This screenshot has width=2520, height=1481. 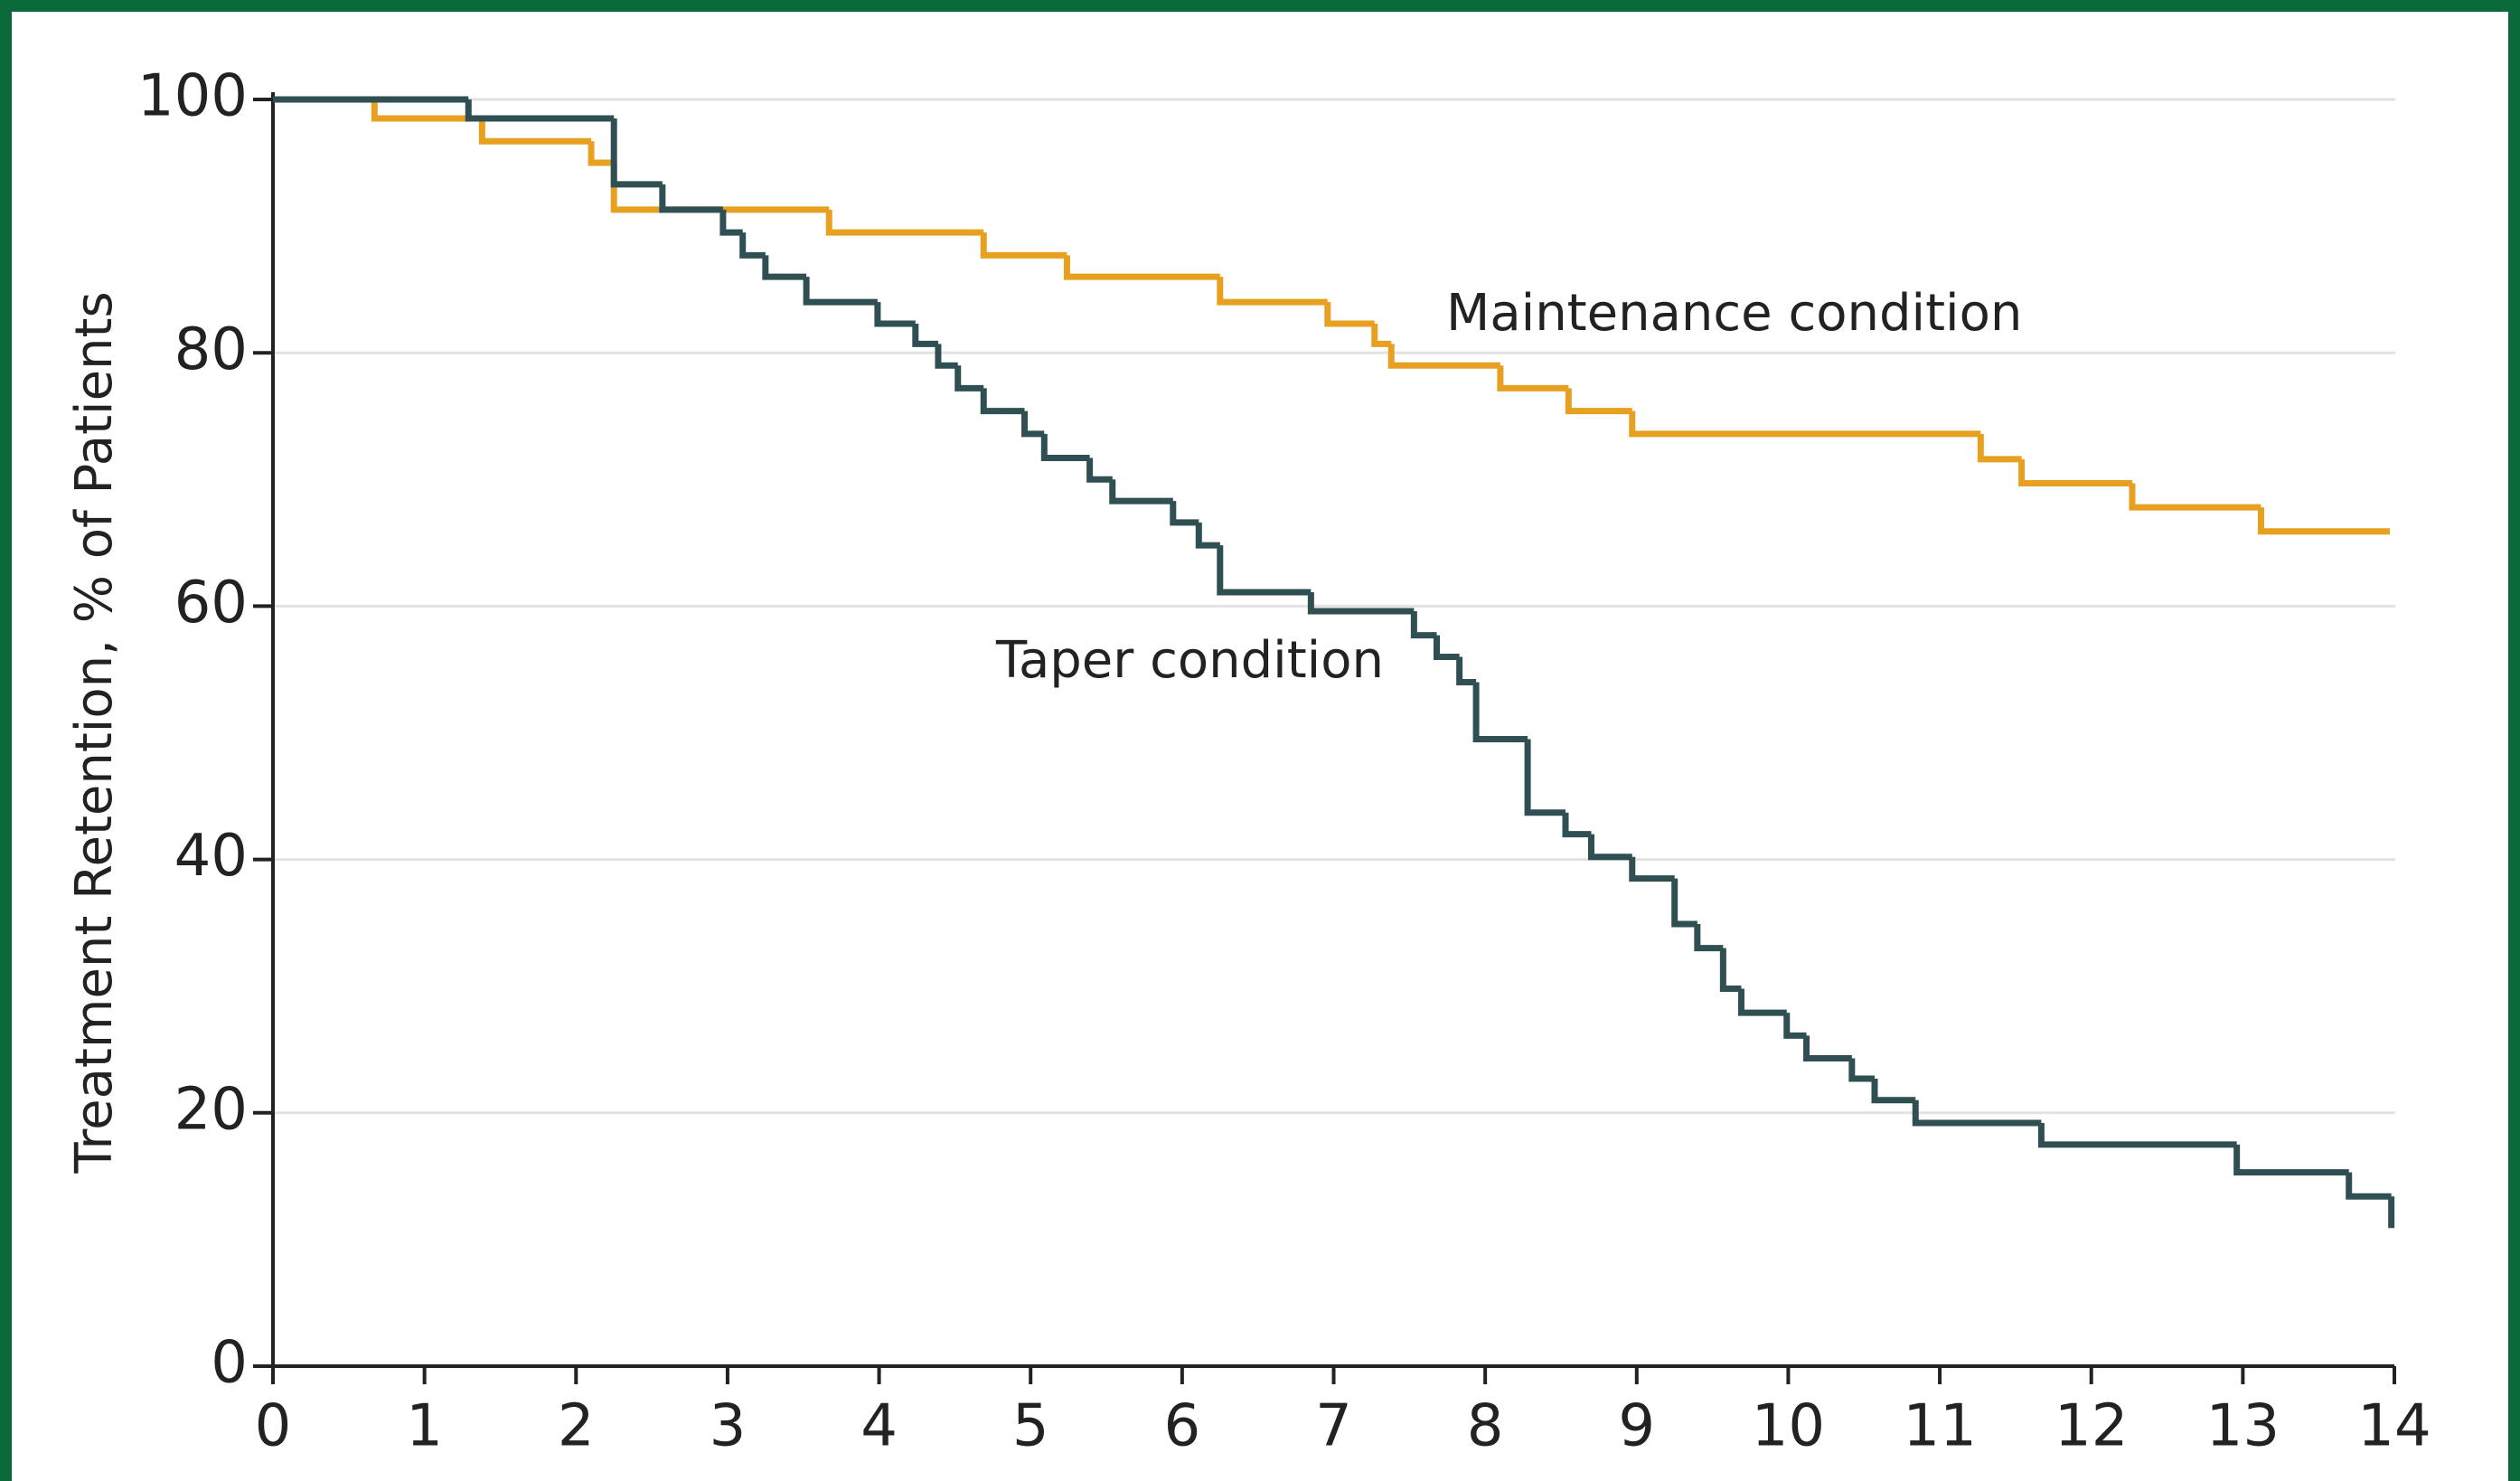 I want to click on x-tick-label: 9, so click(x=1637, y=1426).